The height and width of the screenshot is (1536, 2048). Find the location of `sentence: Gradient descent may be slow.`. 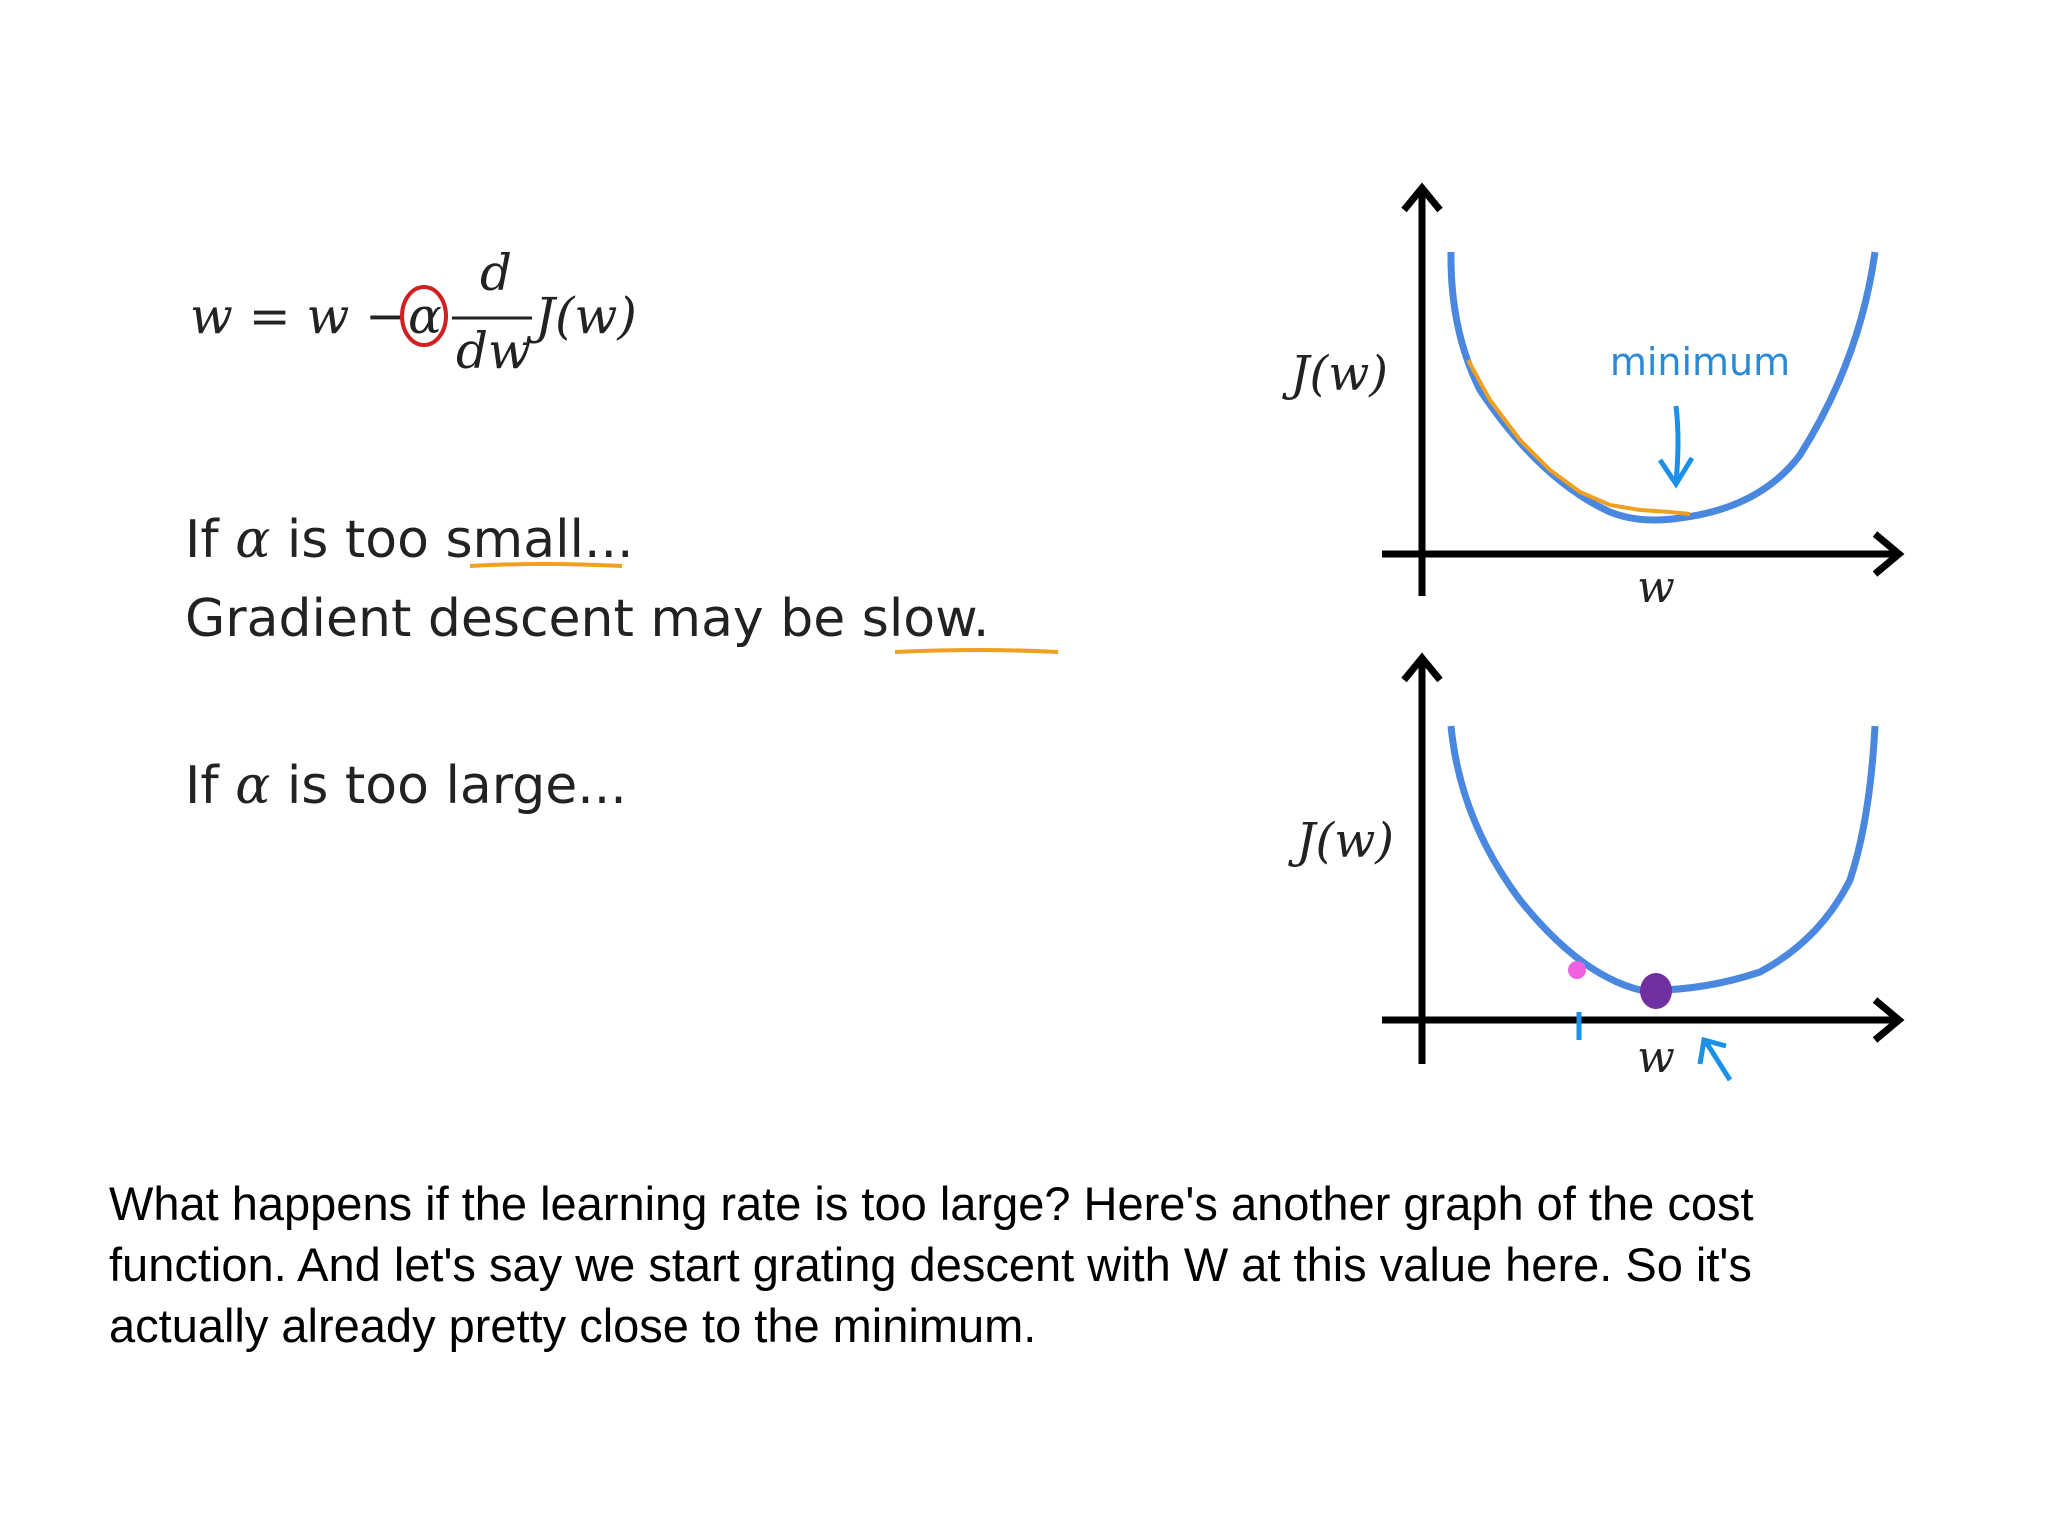

sentence: Gradient descent may be slow. is located at coordinates (587, 619).